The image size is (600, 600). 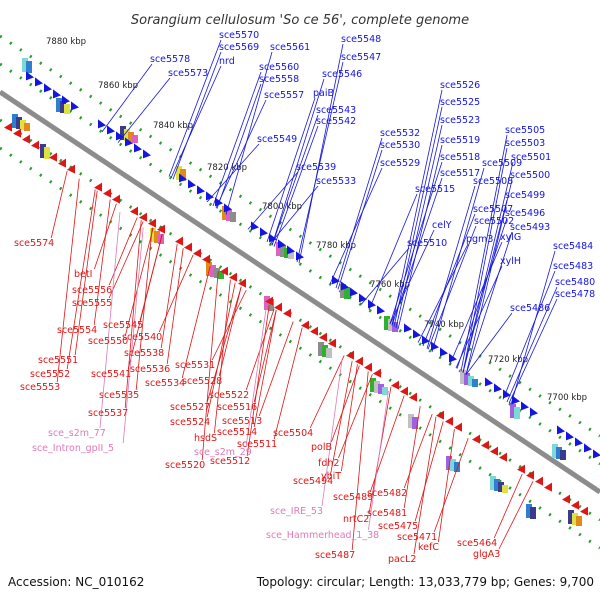 What do you see at coordinates (387, 513) in the screenshot?
I see `reverse-gene-label: sce5481` at bounding box center [387, 513].